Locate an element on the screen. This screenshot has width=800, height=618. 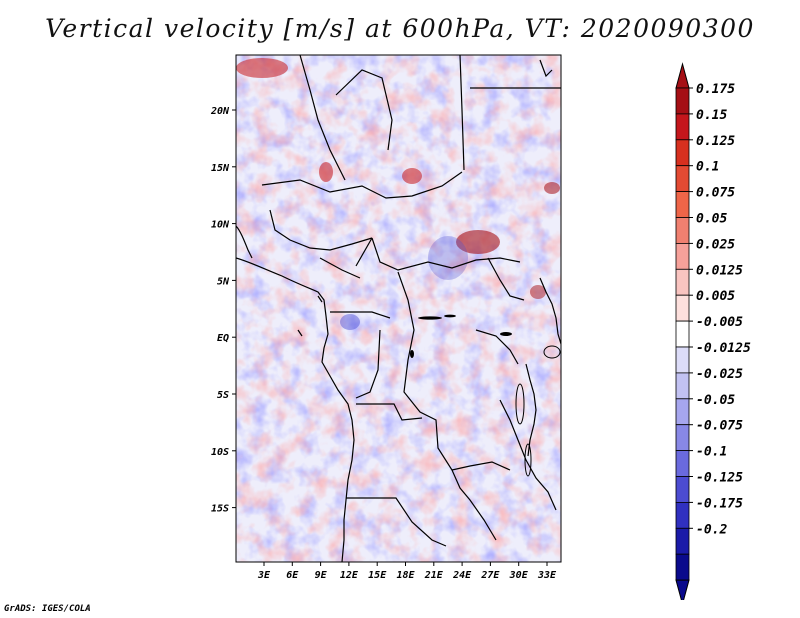
colorbar-label: -0.025 is located at coordinates (719, 374).